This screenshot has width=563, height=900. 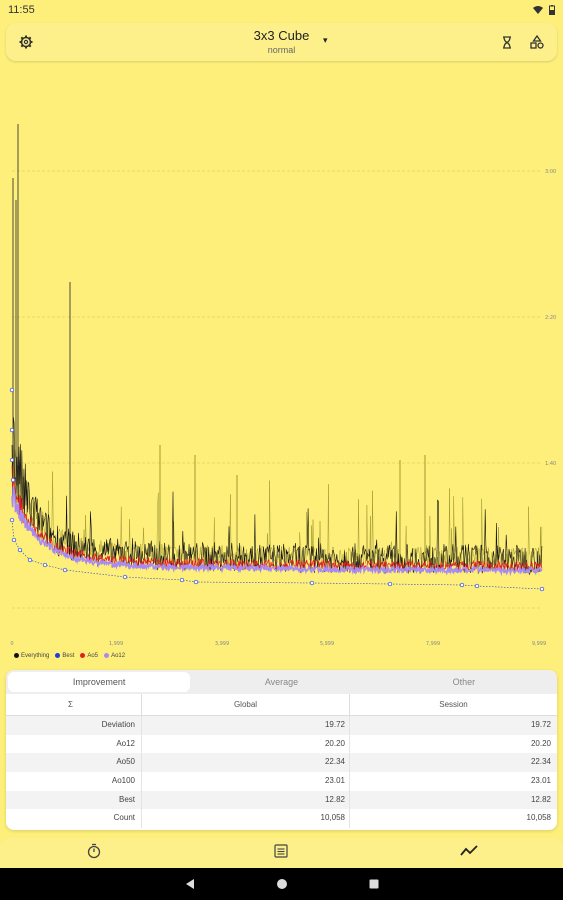 What do you see at coordinates (246, 781) in the screenshot?
I see `row-global: 23.01` at bounding box center [246, 781].